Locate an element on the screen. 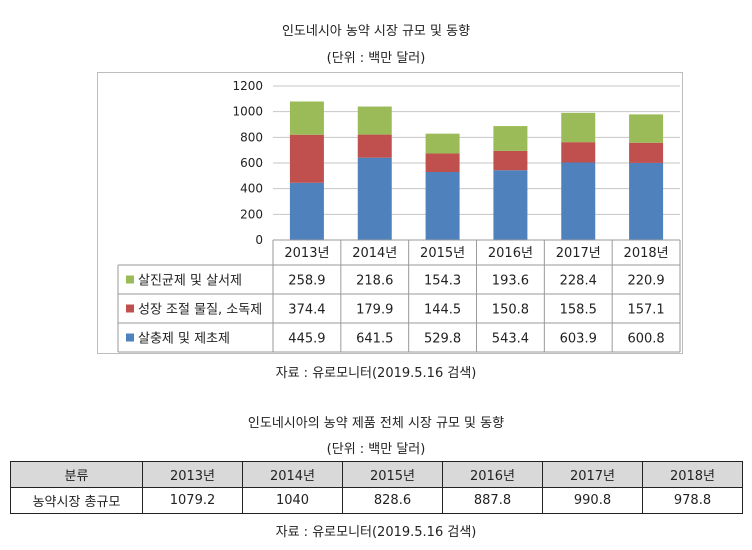 The width and height of the screenshot is (752, 550). data-label: 529.8 is located at coordinates (442, 339).